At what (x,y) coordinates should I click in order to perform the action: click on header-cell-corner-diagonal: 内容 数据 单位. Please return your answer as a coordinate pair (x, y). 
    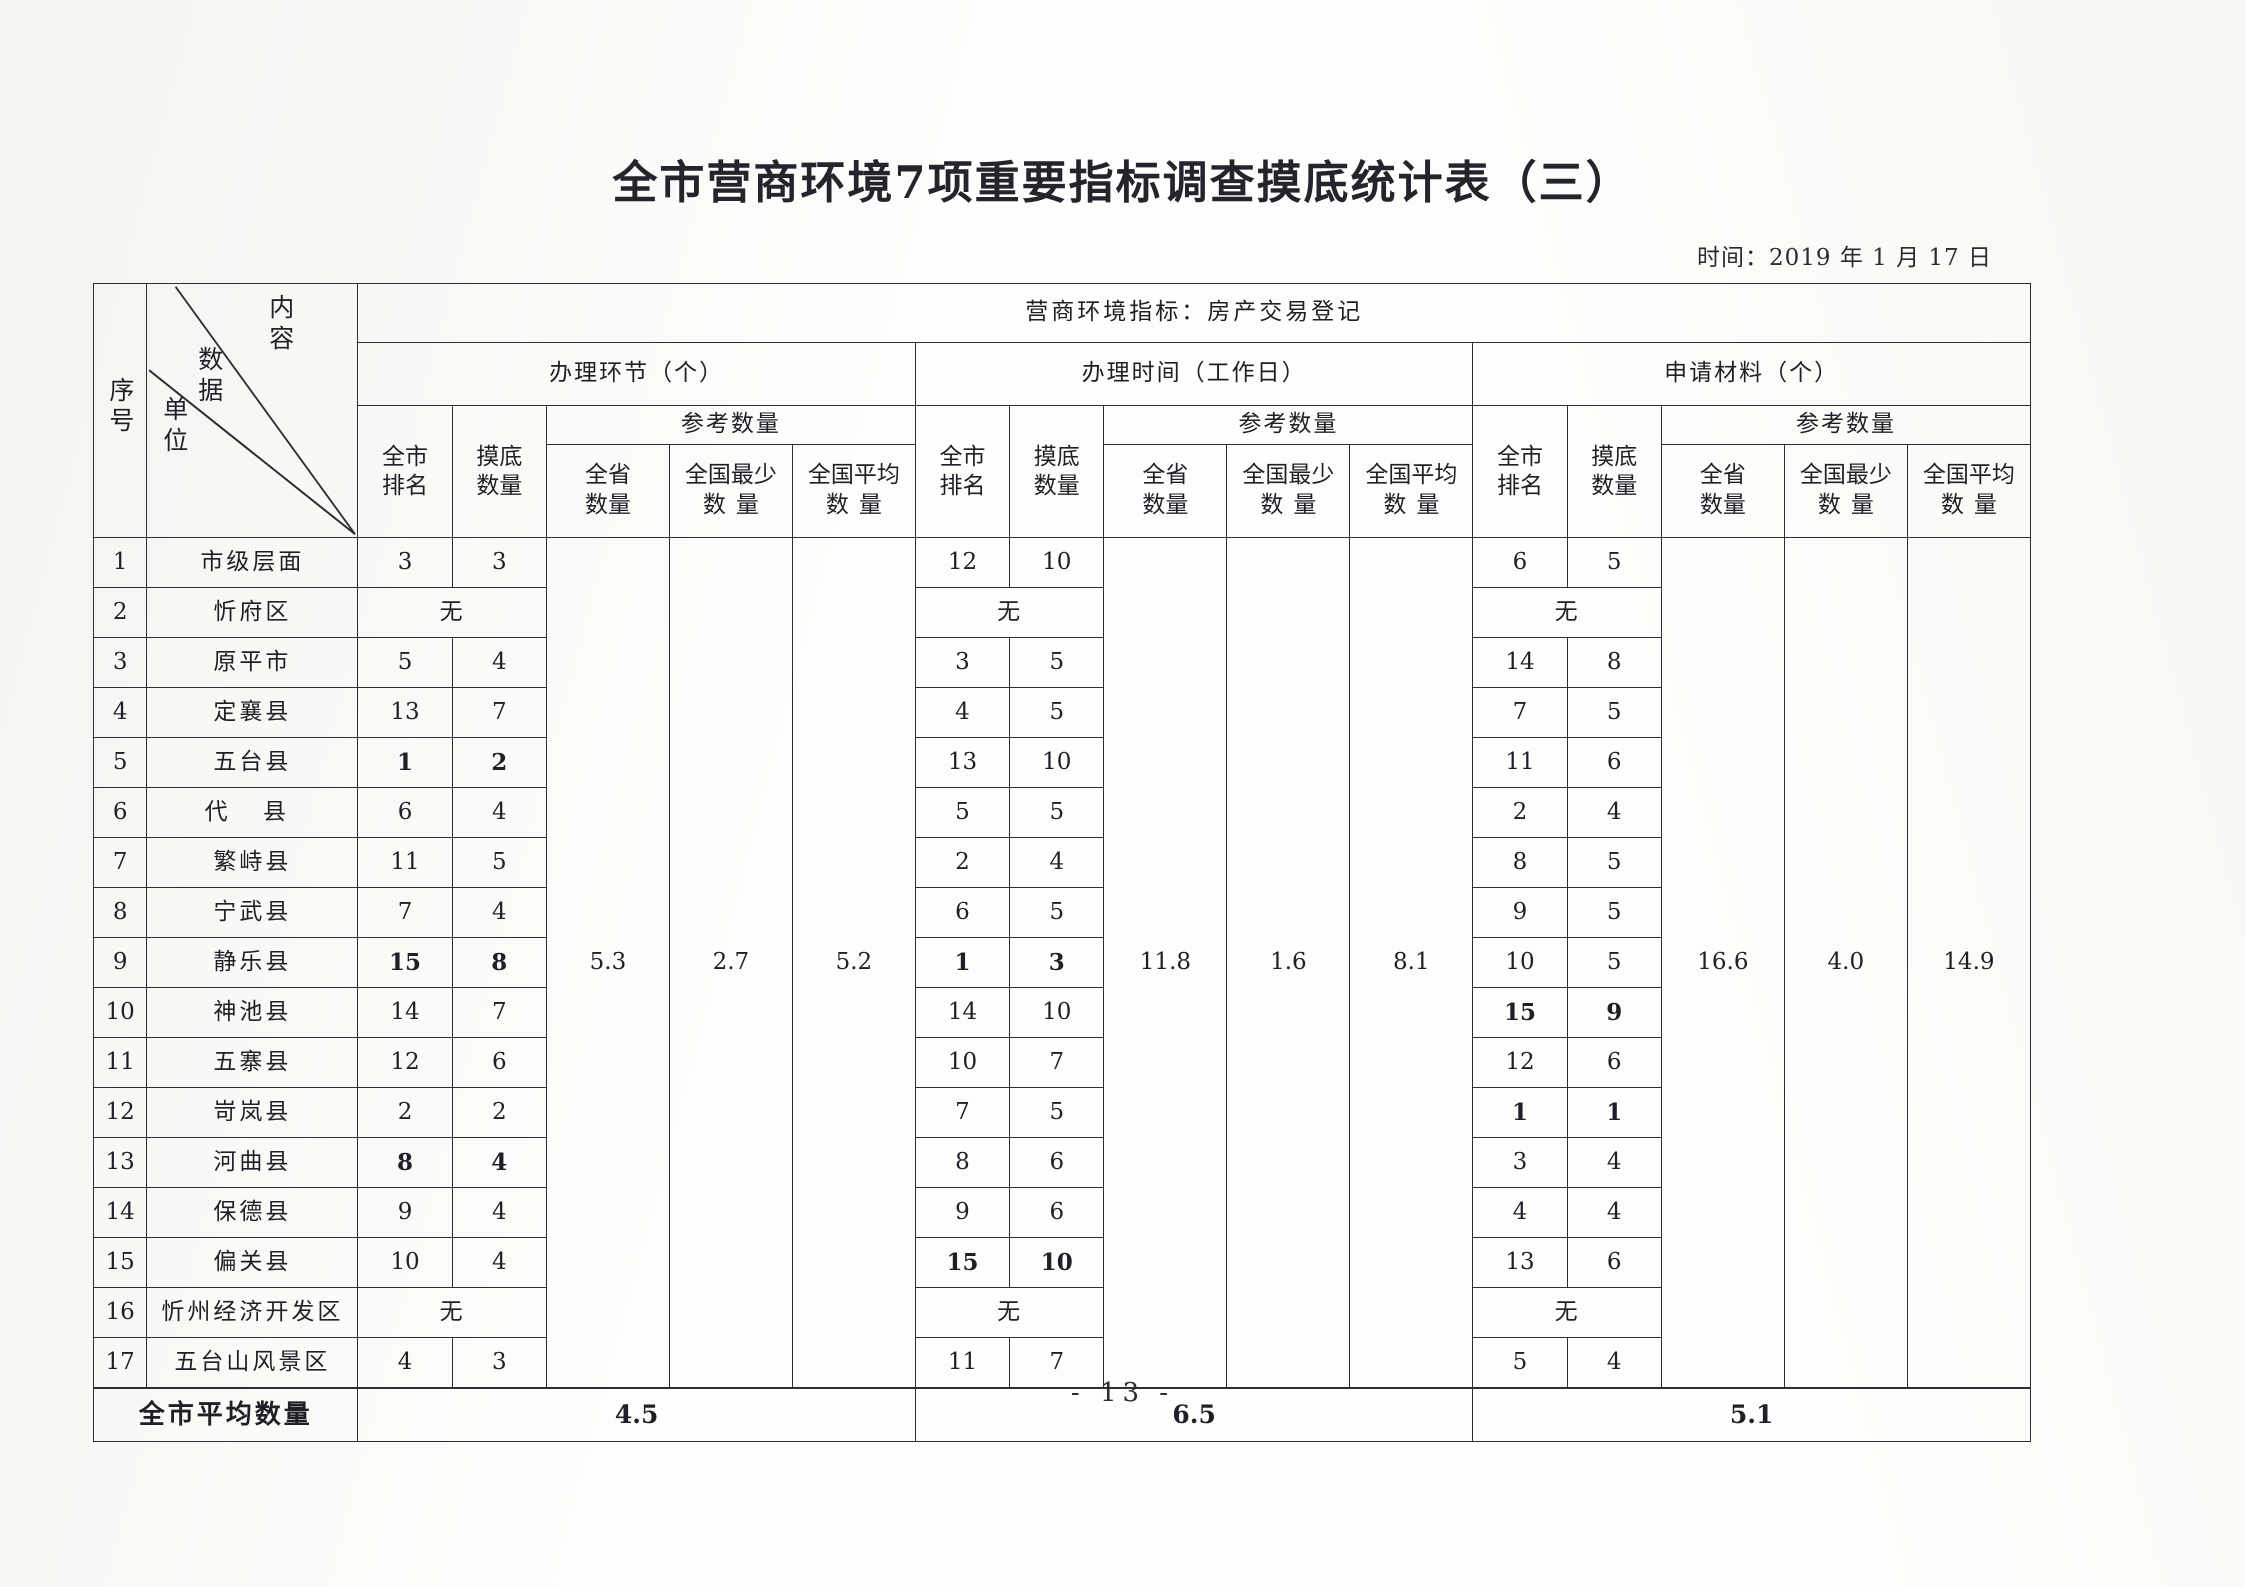
    Looking at the image, I should click on (252, 410).